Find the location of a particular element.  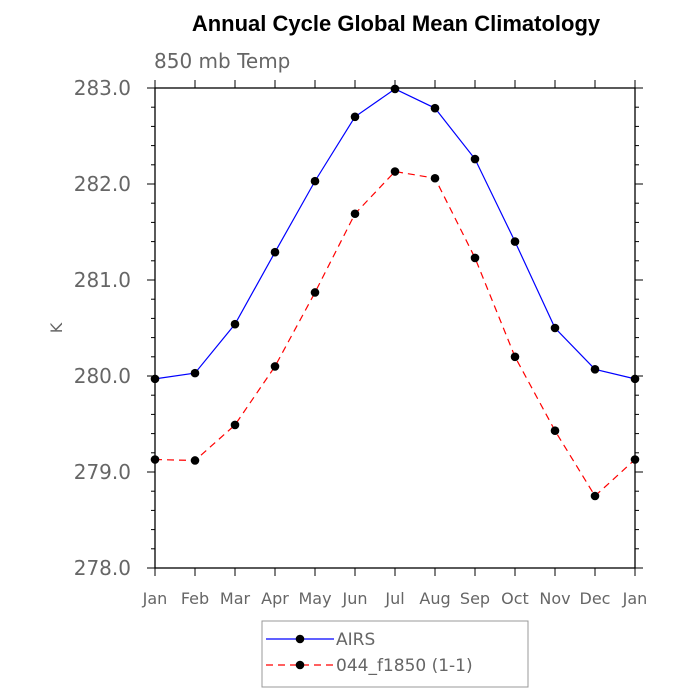

y-tick-label: 282.0 is located at coordinates (102, 184).